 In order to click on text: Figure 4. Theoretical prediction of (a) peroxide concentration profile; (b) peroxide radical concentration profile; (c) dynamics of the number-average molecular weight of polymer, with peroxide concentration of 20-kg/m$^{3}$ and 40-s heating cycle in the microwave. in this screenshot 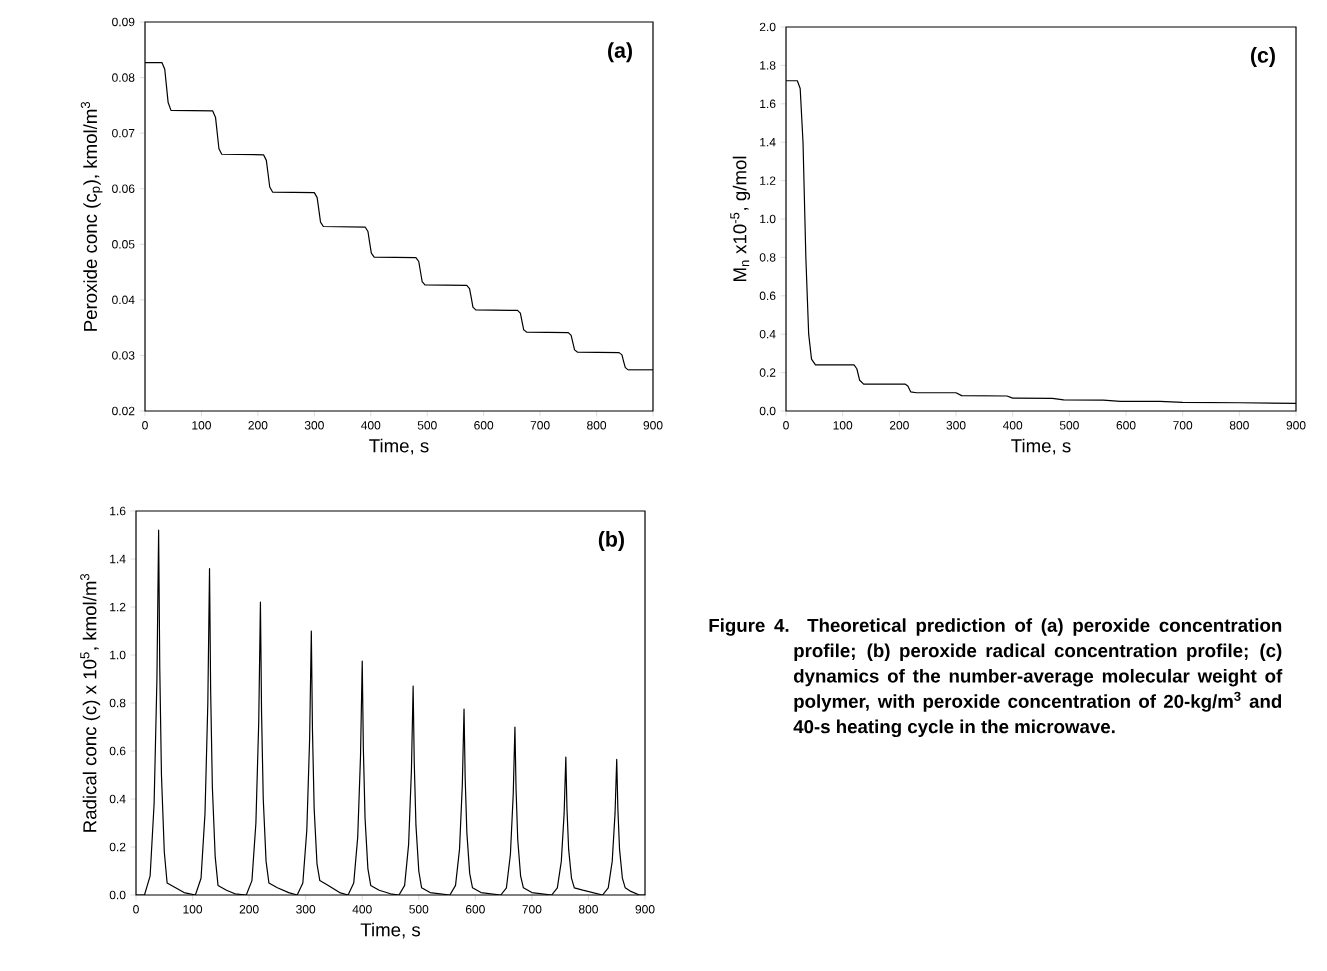, I will do `click(996, 678)`.